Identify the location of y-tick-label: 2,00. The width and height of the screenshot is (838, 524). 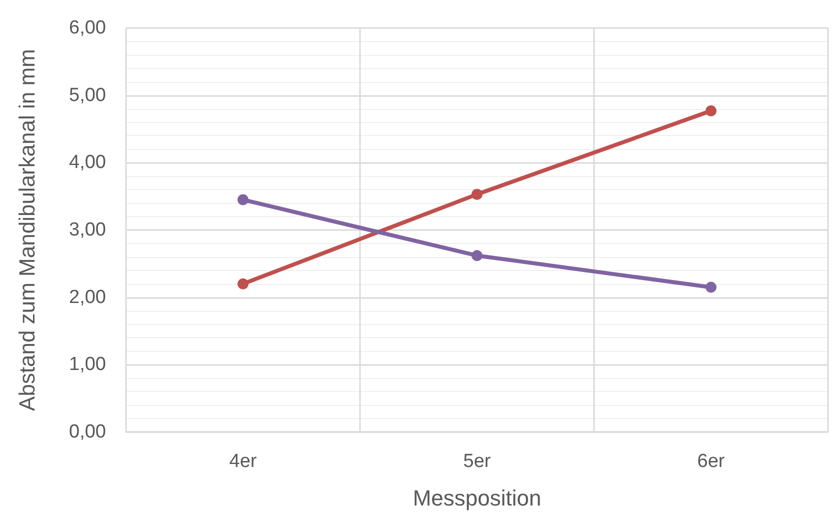
(87, 297).